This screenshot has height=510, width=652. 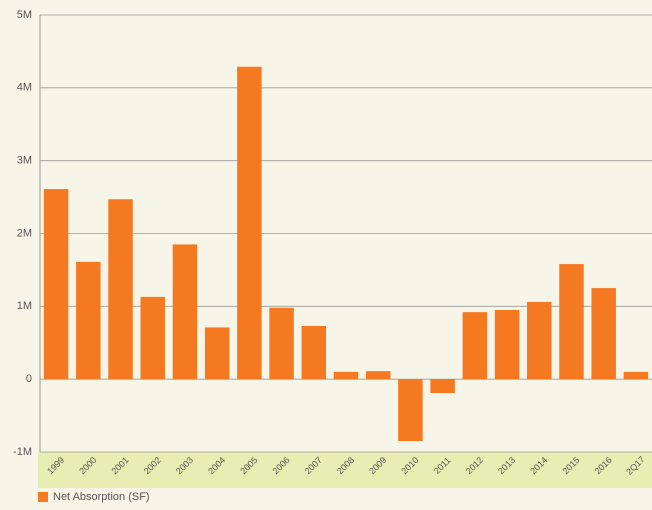 What do you see at coordinates (29, 379) in the screenshot?
I see `y-tick-label: 0` at bounding box center [29, 379].